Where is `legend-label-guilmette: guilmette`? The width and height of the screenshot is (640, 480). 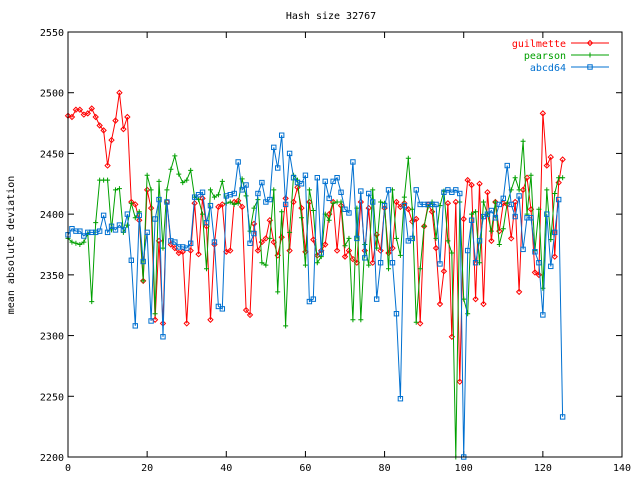
legend-label-guilmette: guilmette is located at coordinates (539, 44).